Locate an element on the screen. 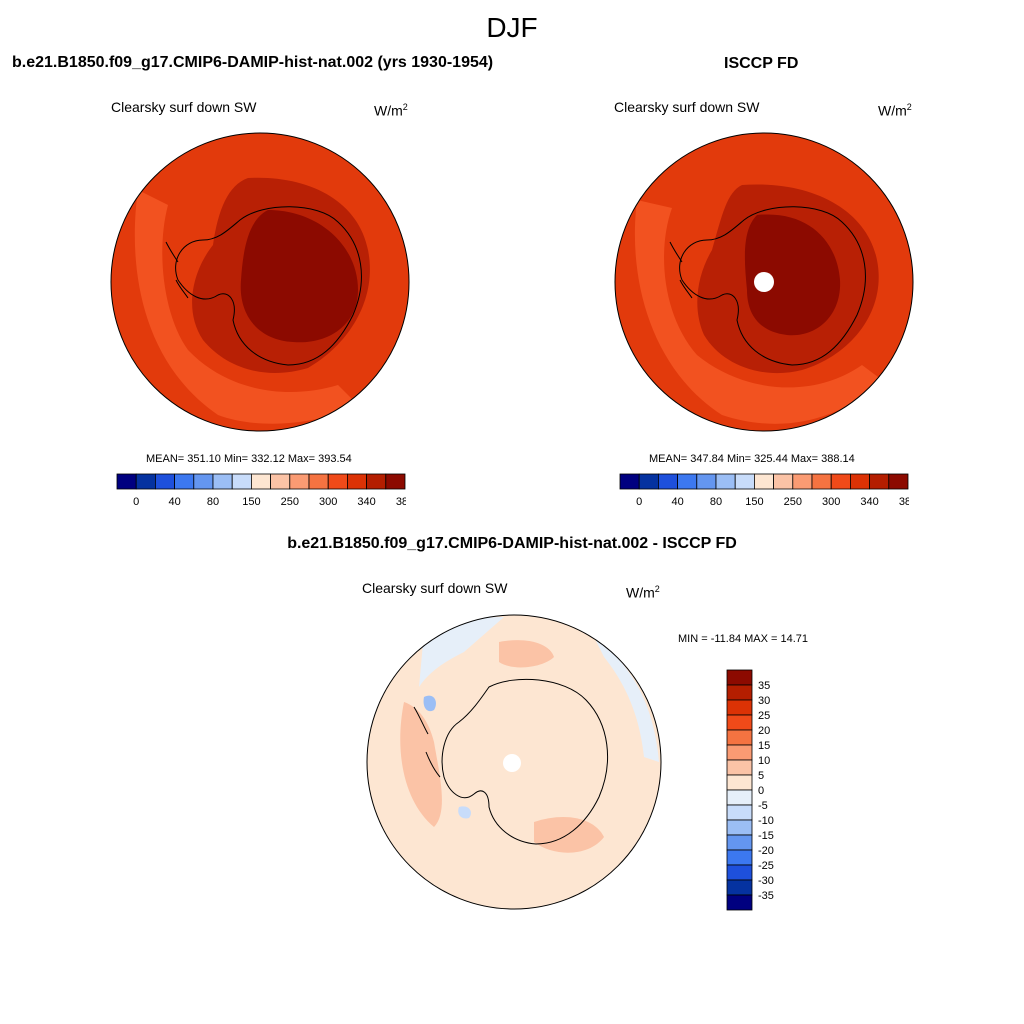  page-title: DJF is located at coordinates (512, 27).